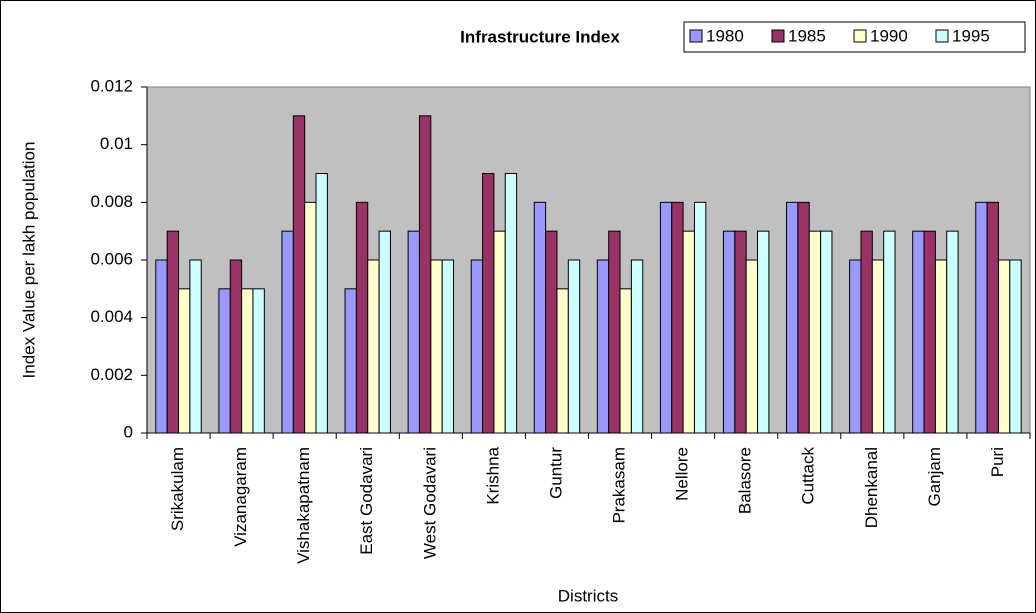  I want to click on x-tick-label: Puri, so click(997, 462).